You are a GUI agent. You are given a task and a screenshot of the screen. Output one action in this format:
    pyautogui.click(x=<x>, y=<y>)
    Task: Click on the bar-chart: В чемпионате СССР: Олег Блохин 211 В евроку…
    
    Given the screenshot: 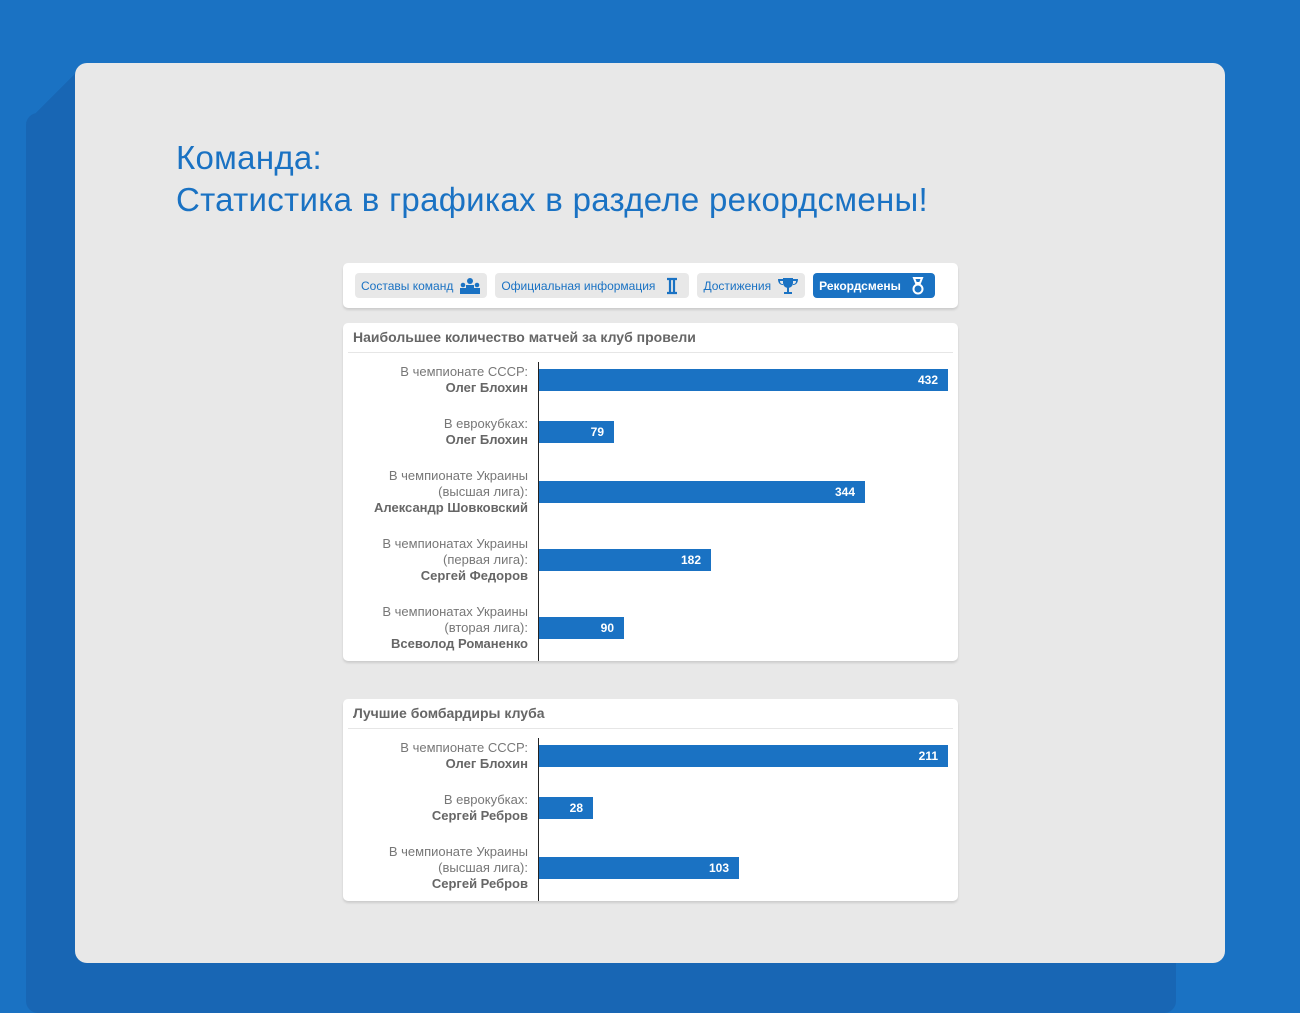 What is the action you would take?
    pyautogui.click(x=650, y=815)
    